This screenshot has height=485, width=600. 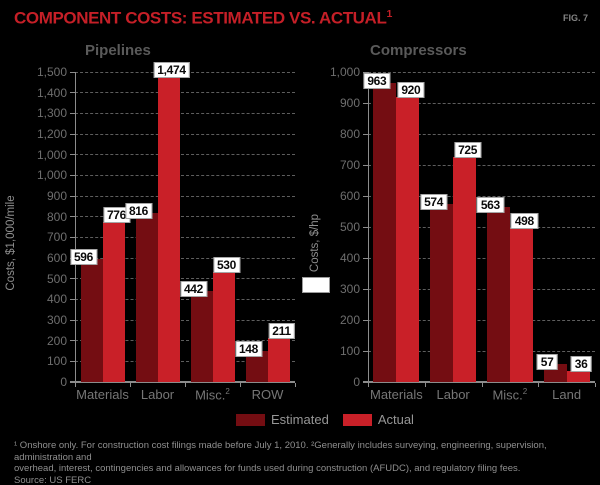 I want to click on figure-title-superscript: 1, so click(x=389, y=14).